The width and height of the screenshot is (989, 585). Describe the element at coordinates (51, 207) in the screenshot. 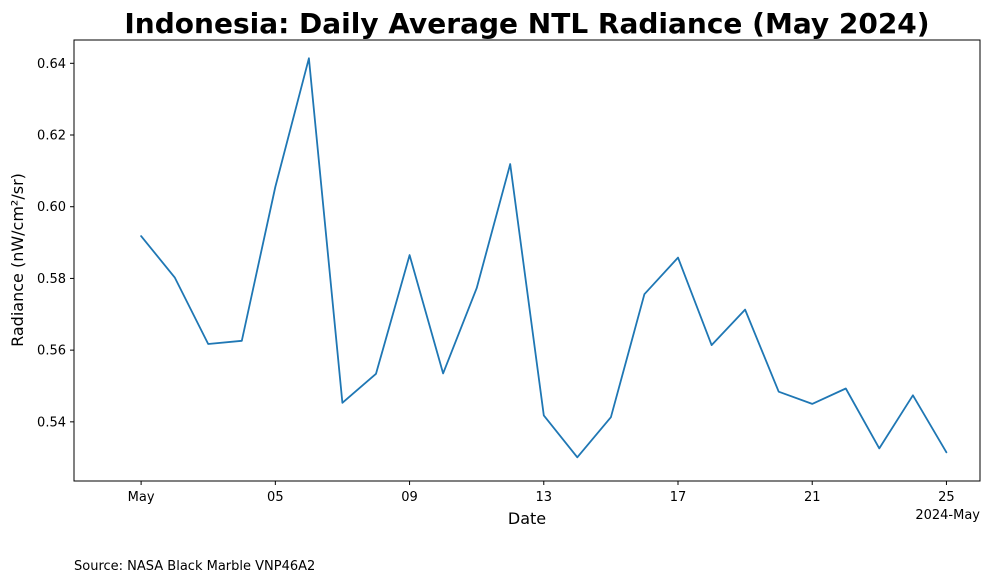

I see `y-tick-label: 0.60` at that location.